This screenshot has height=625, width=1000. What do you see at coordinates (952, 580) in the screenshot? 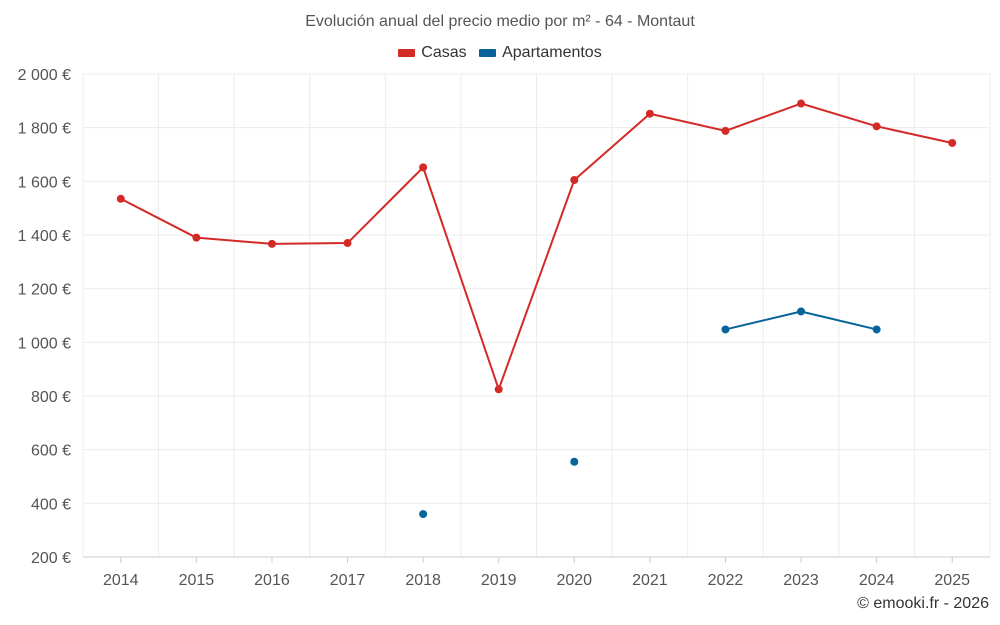
I see `x-tick-label: 2025` at bounding box center [952, 580].